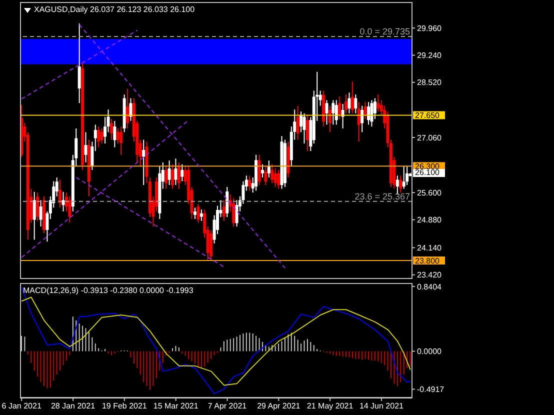 This screenshot has height=415, width=554. What do you see at coordinates (73, 406) in the screenshot?
I see `x-tick-label: 28 Jan 2021` at bounding box center [73, 406].